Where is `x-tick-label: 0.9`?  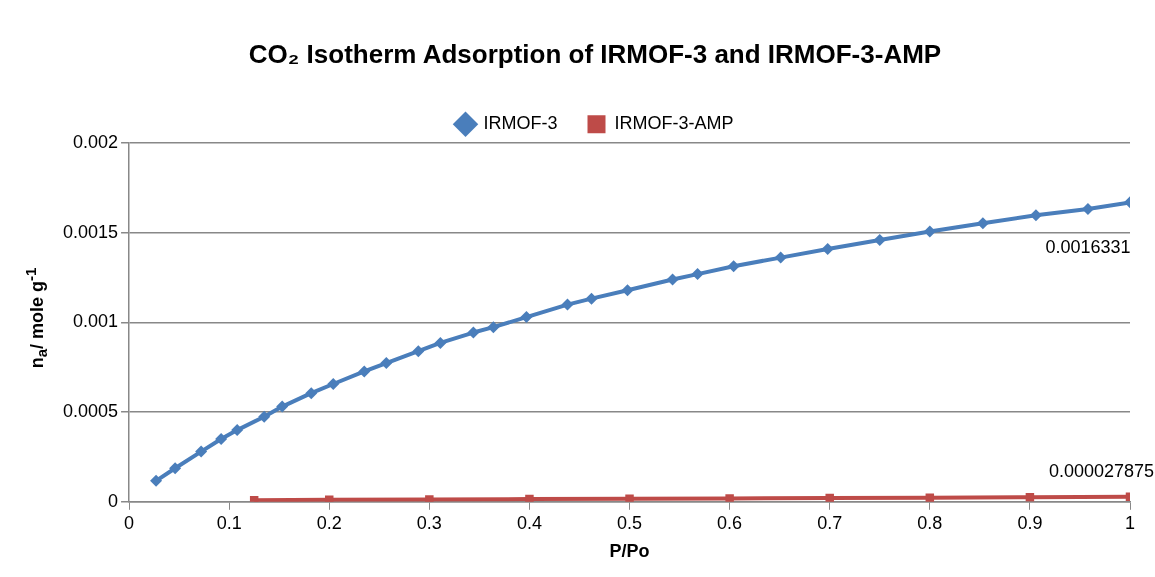
x-tick-label: 0.9 is located at coordinates (1030, 522).